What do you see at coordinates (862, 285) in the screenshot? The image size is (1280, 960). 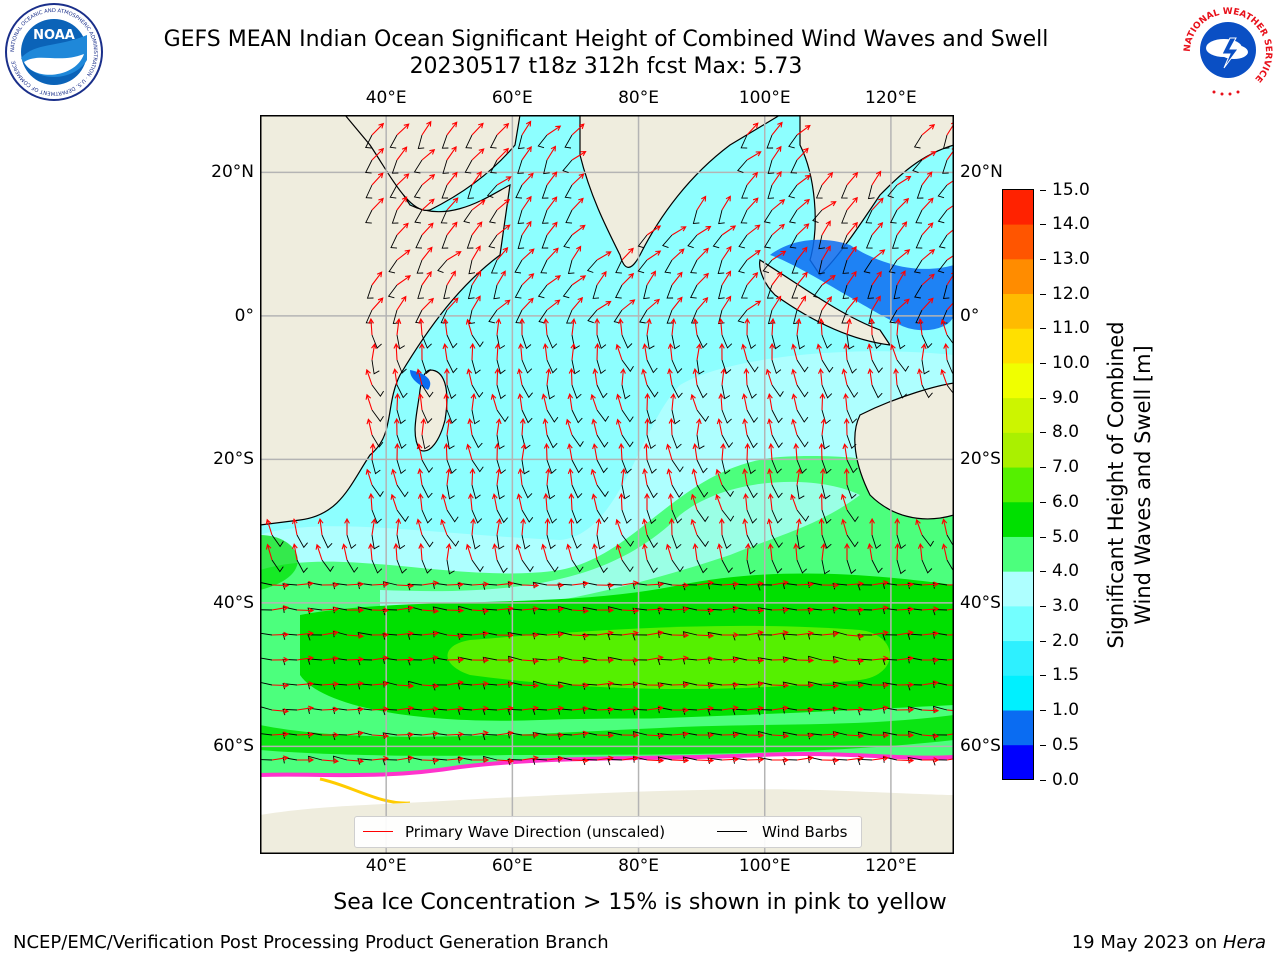 I see `wave-zone-0-5-1m` at bounding box center [862, 285].